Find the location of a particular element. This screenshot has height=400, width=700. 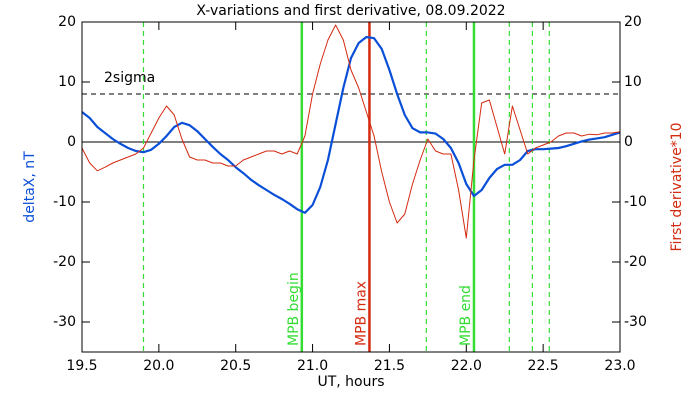

x-tick-label: 21.0 is located at coordinates (312, 366).